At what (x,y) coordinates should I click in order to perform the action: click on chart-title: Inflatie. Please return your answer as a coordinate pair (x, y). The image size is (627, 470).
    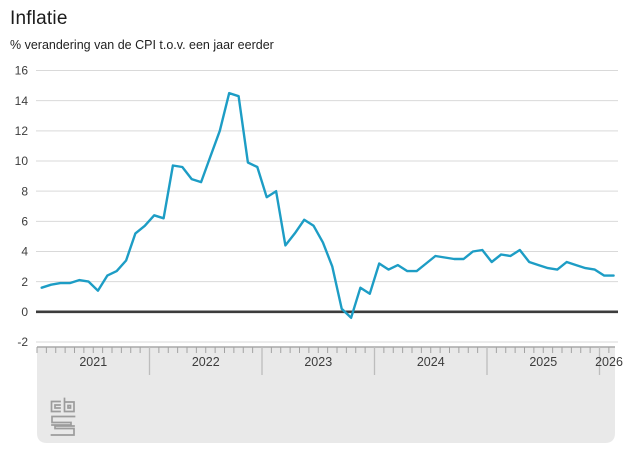
    Looking at the image, I should click on (39, 18).